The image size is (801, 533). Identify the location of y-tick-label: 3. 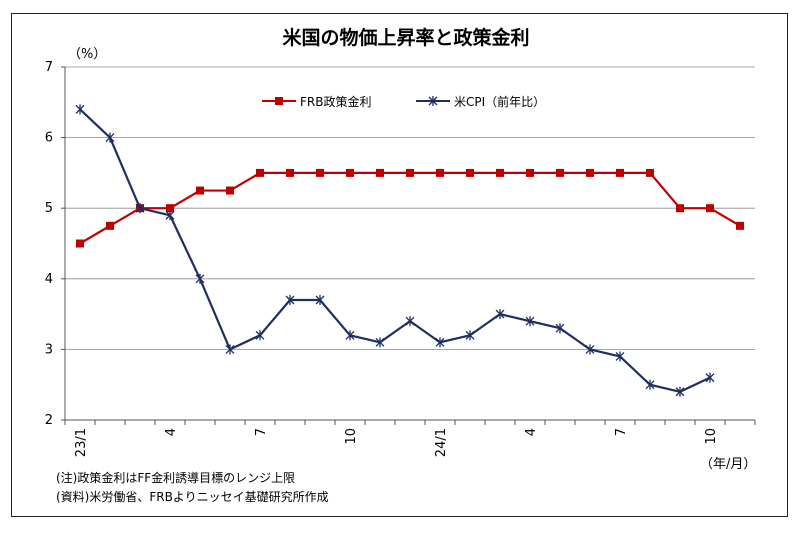
(49, 349).